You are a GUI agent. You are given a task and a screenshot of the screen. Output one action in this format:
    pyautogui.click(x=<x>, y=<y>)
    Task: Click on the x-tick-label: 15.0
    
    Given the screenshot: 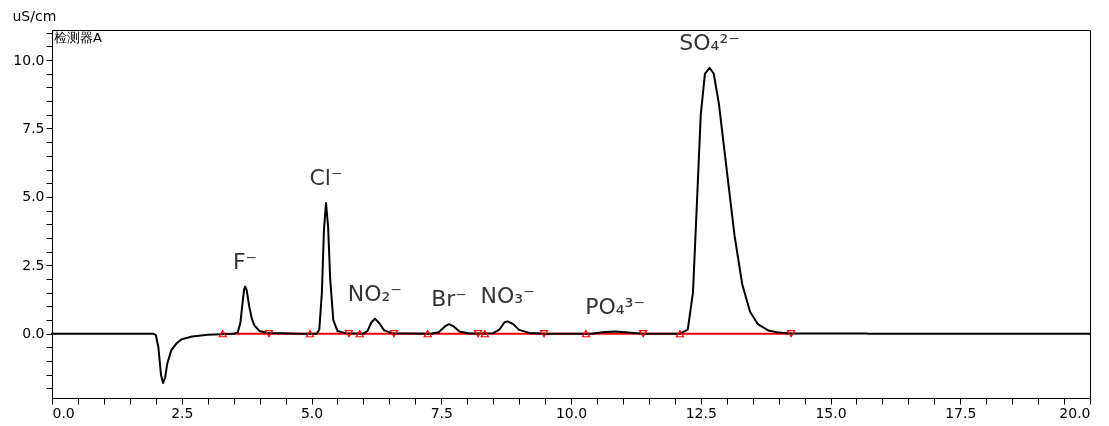 What is the action you would take?
    pyautogui.click(x=831, y=412)
    